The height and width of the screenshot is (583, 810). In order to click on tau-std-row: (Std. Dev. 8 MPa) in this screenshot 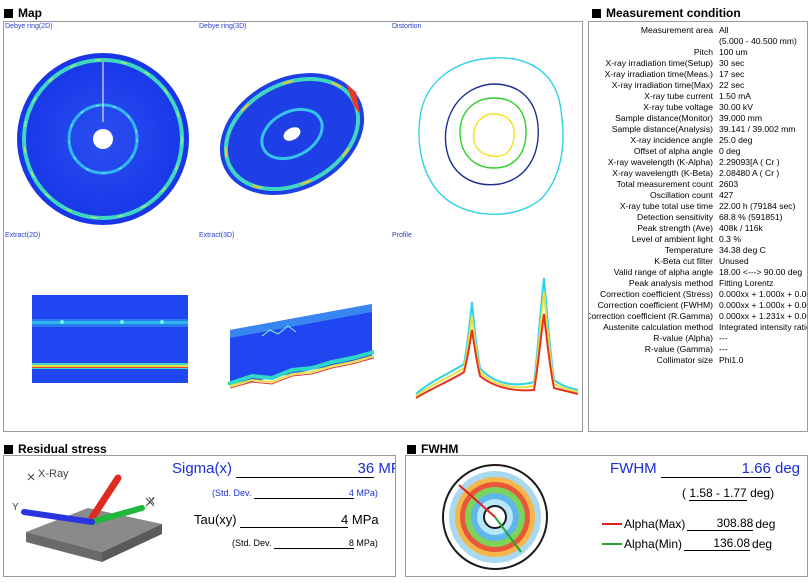, I will do `click(305, 543)`.